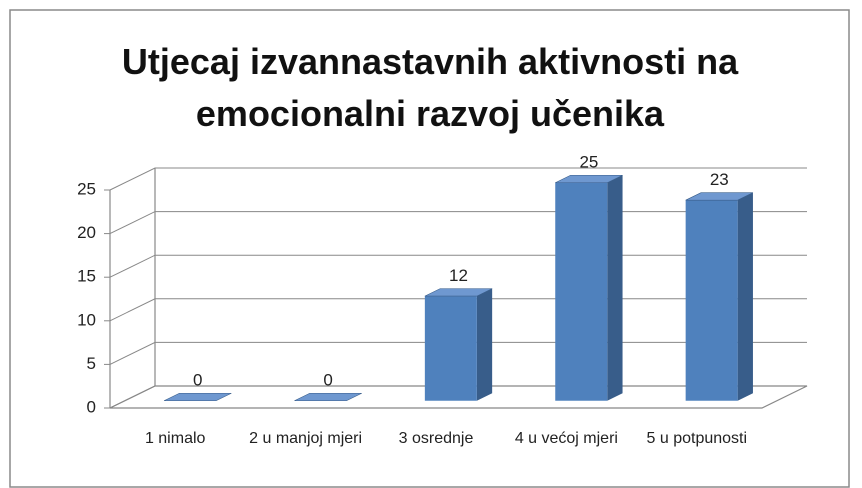  I want to click on x-tick-label: 3 osrednje, so click(436, 438).